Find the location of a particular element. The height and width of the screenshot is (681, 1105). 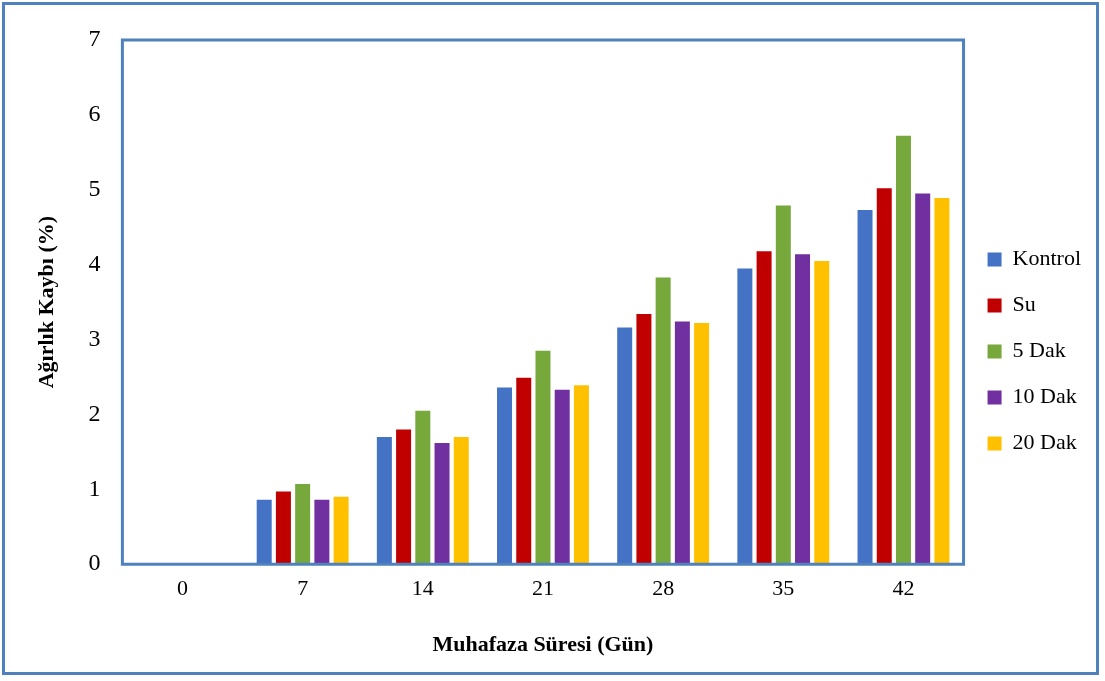

x-tick-label: 14 is located at coordinates (422, 588).